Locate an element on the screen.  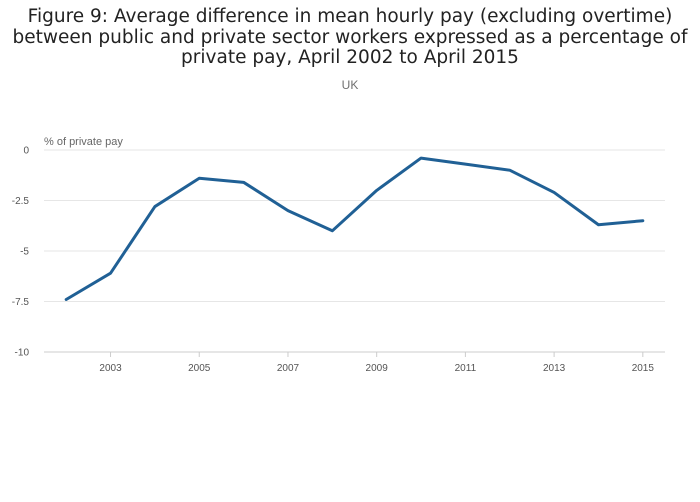
y-tick-label: -10 is located at coordinates (22, 353).